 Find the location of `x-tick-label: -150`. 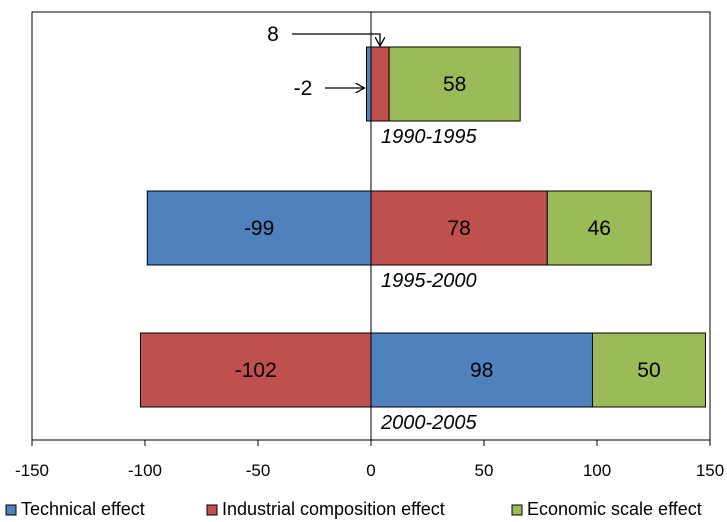

x-tick-label: -150 is located at coordinates (32, 470).